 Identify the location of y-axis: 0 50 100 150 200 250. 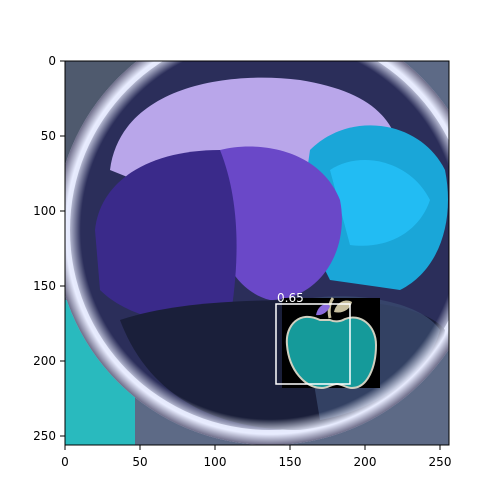
(49, 248).